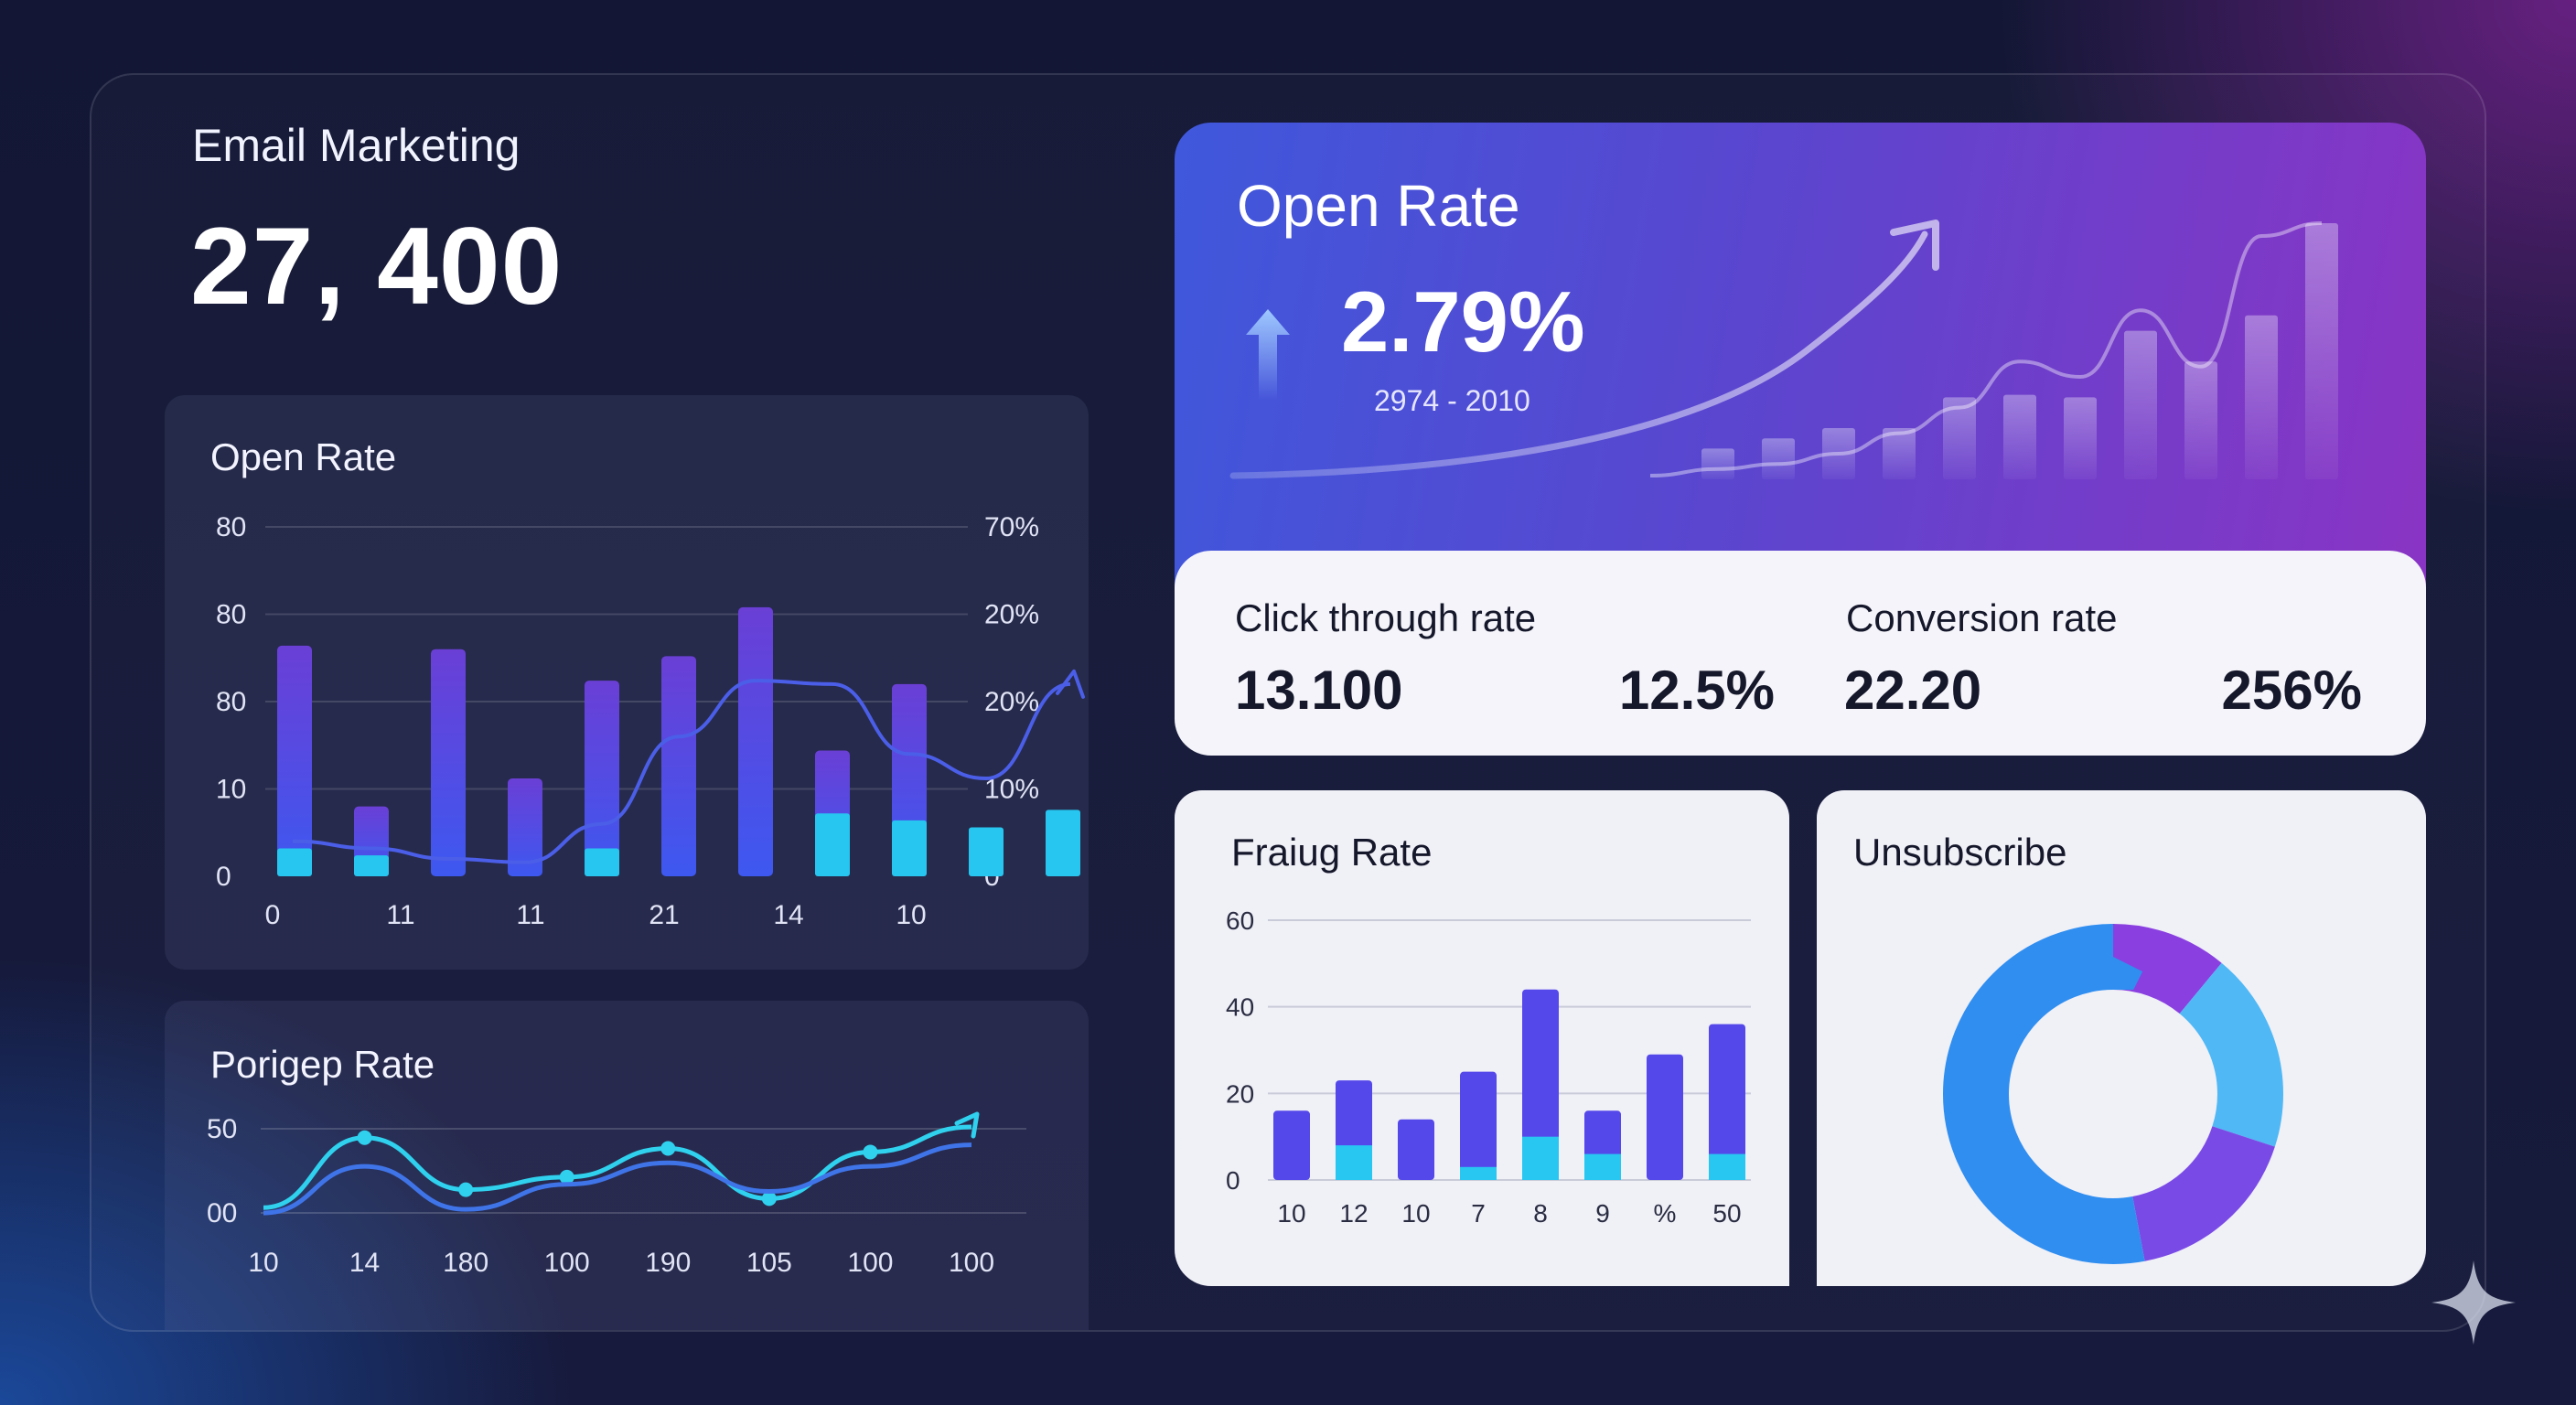 Image resolution: width=2576 pixels, height=1405 pixels. Describe the element at coordinates (2474, 1302) in the screenshot. I see `sparkle-icon` at that location.